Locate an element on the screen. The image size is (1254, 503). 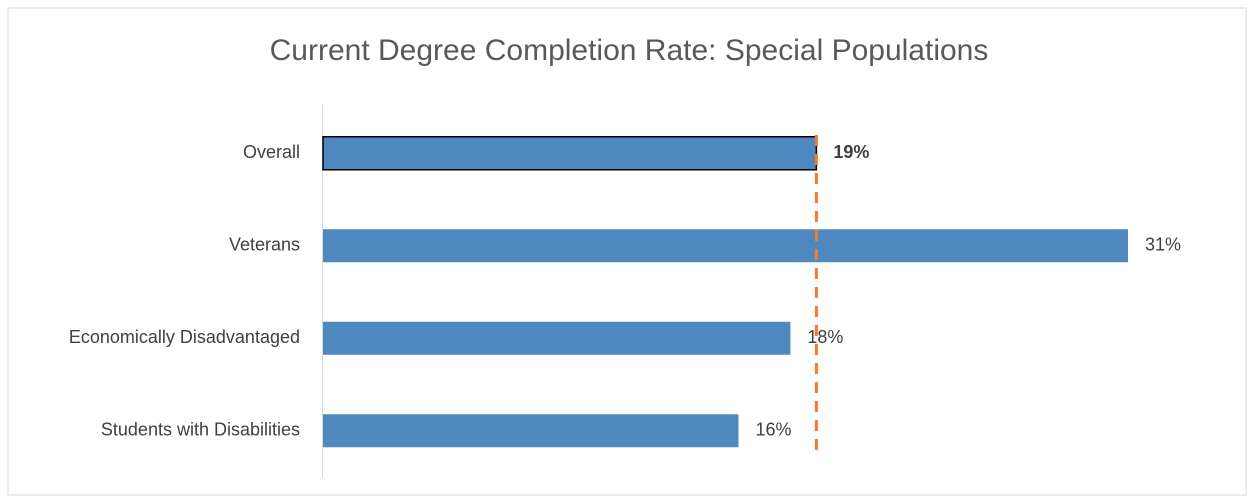
value-label: 18% is located at coordinates (825, 337).